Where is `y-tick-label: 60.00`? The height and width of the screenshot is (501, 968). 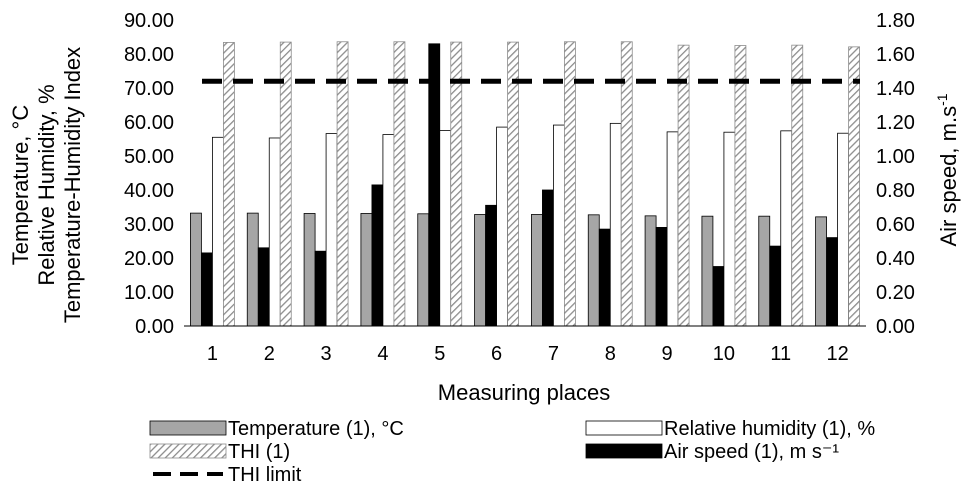
y-tick-label: 60.00 is located at coordinates (149, 123).